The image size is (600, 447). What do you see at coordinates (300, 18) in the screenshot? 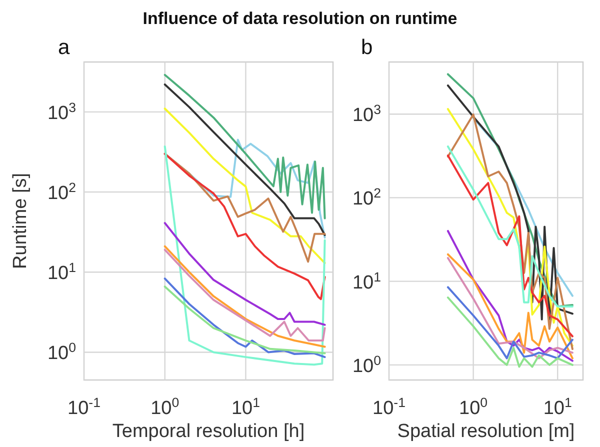
I see `chart-title: Influence of data resolution on runtime` at bounding box center [300, 18].